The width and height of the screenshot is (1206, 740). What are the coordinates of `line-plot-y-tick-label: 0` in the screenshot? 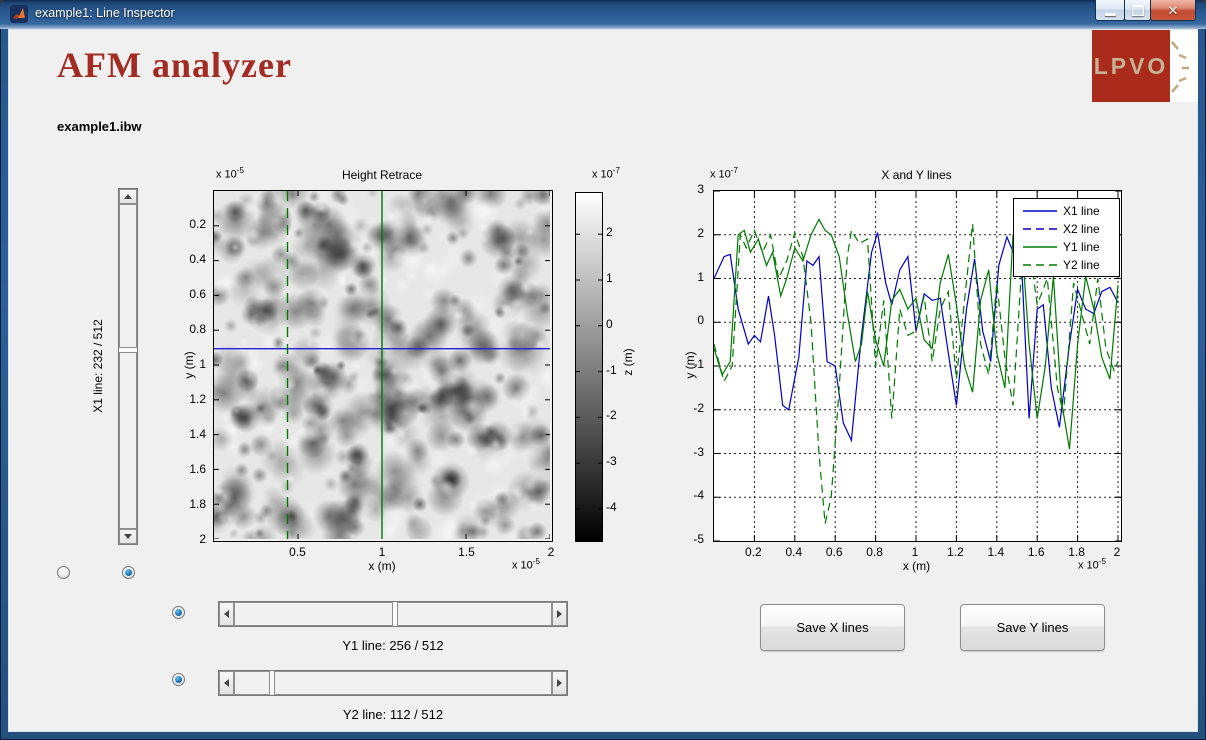 It's located at (700, 320).